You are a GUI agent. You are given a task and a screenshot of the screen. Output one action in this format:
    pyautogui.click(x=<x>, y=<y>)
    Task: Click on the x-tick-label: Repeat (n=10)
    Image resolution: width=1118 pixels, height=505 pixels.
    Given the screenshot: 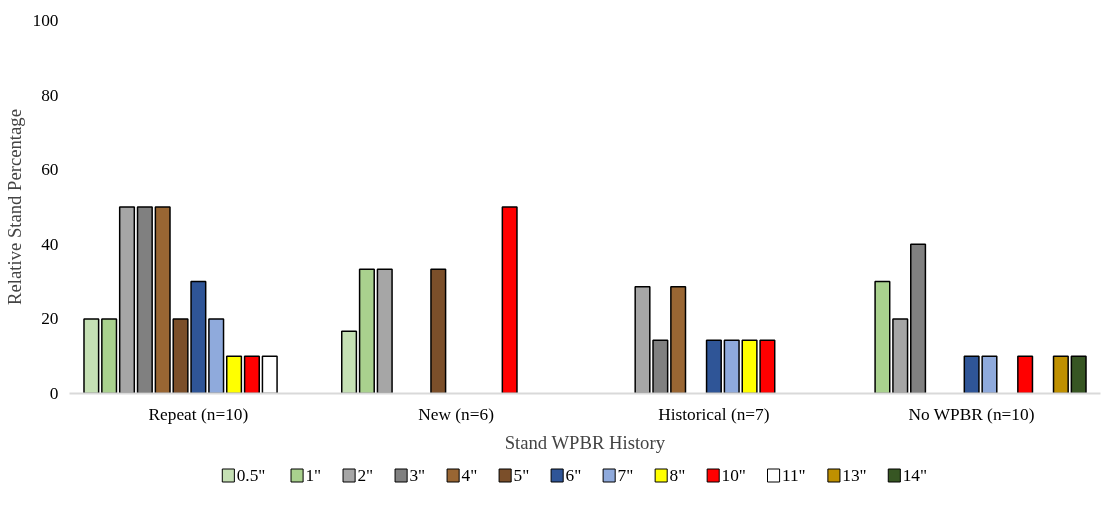 What is the action you would take?
    pyautogui.click(x=198, y=414)
    